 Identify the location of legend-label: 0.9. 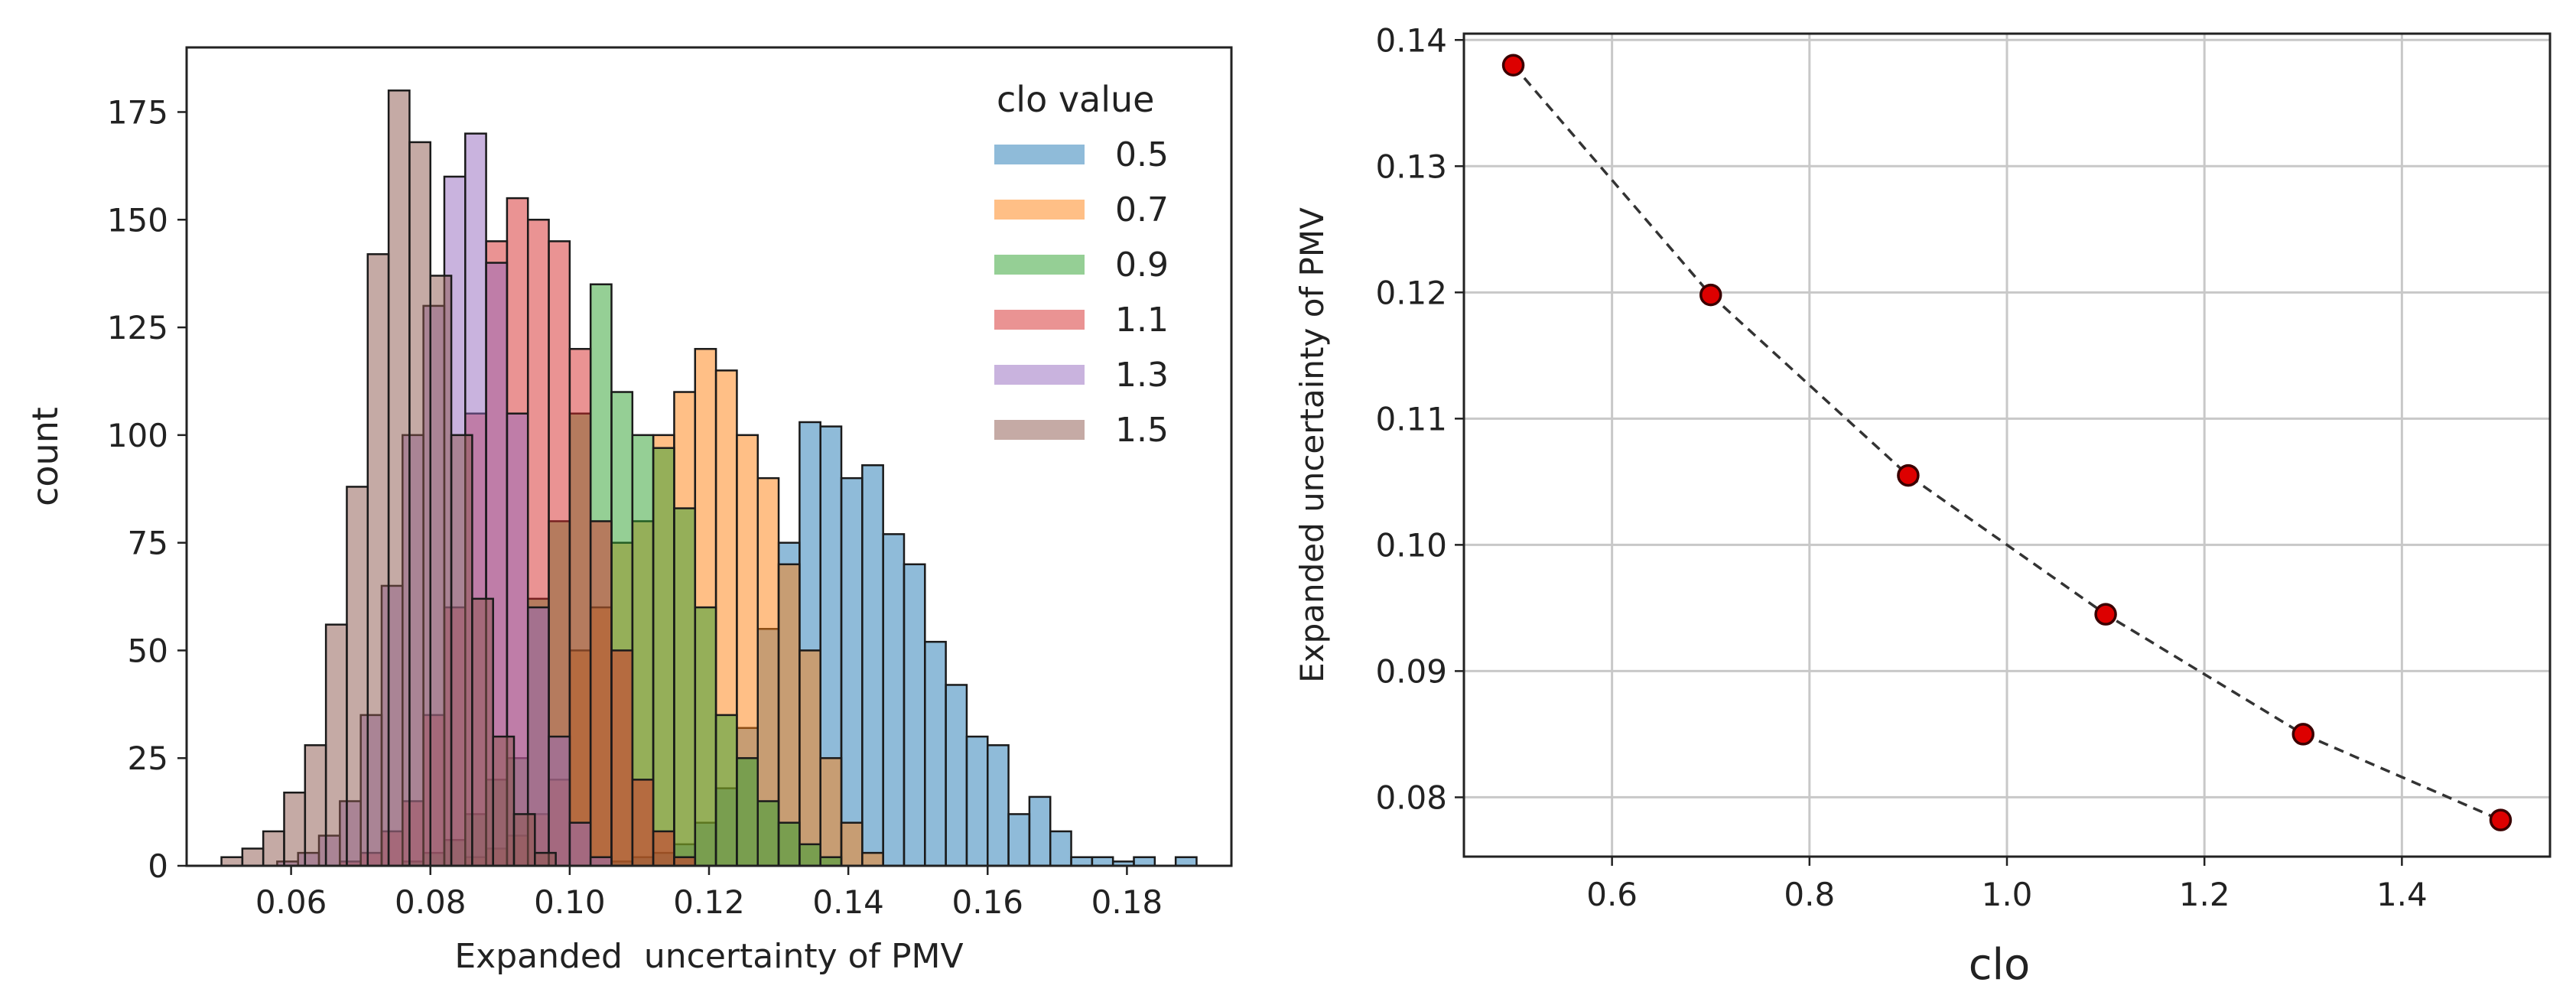
(1142, 265).